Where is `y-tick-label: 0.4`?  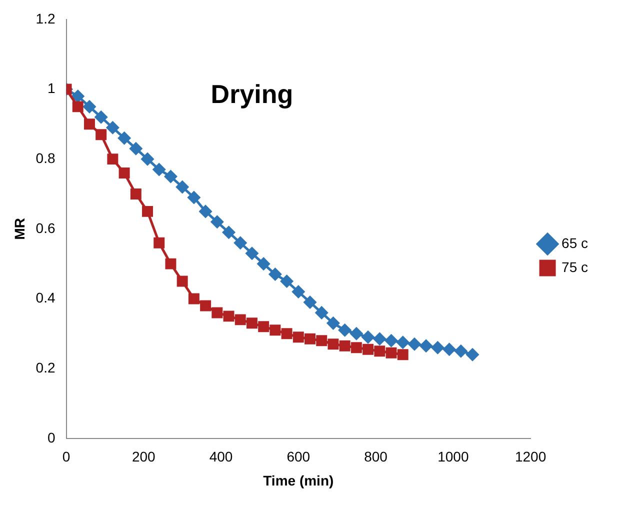
y-tick-label: 0.4 is located at coordinates (46, 298).